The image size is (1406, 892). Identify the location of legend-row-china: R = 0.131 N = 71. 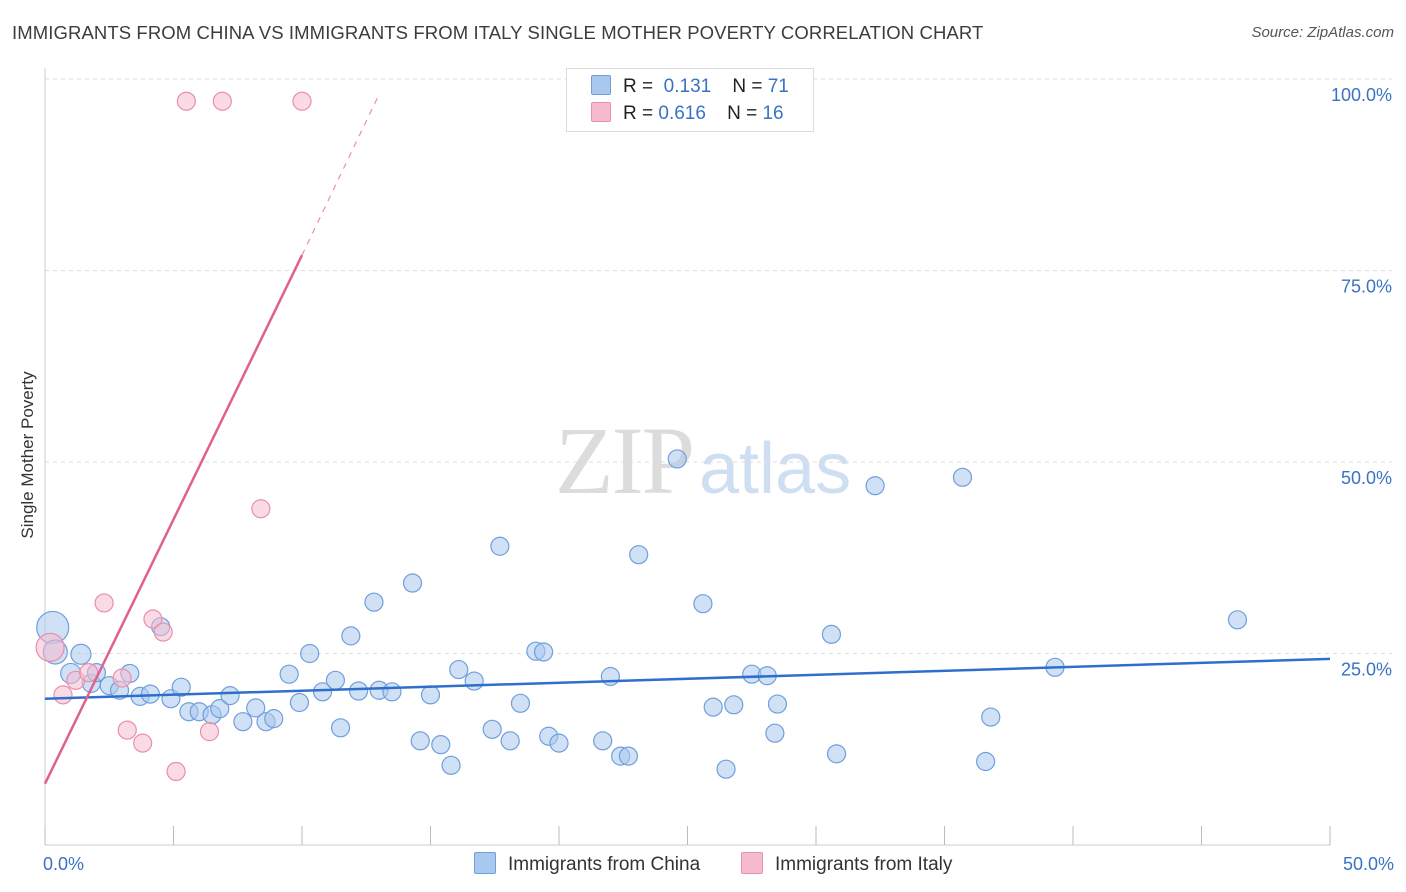
(690, 87).